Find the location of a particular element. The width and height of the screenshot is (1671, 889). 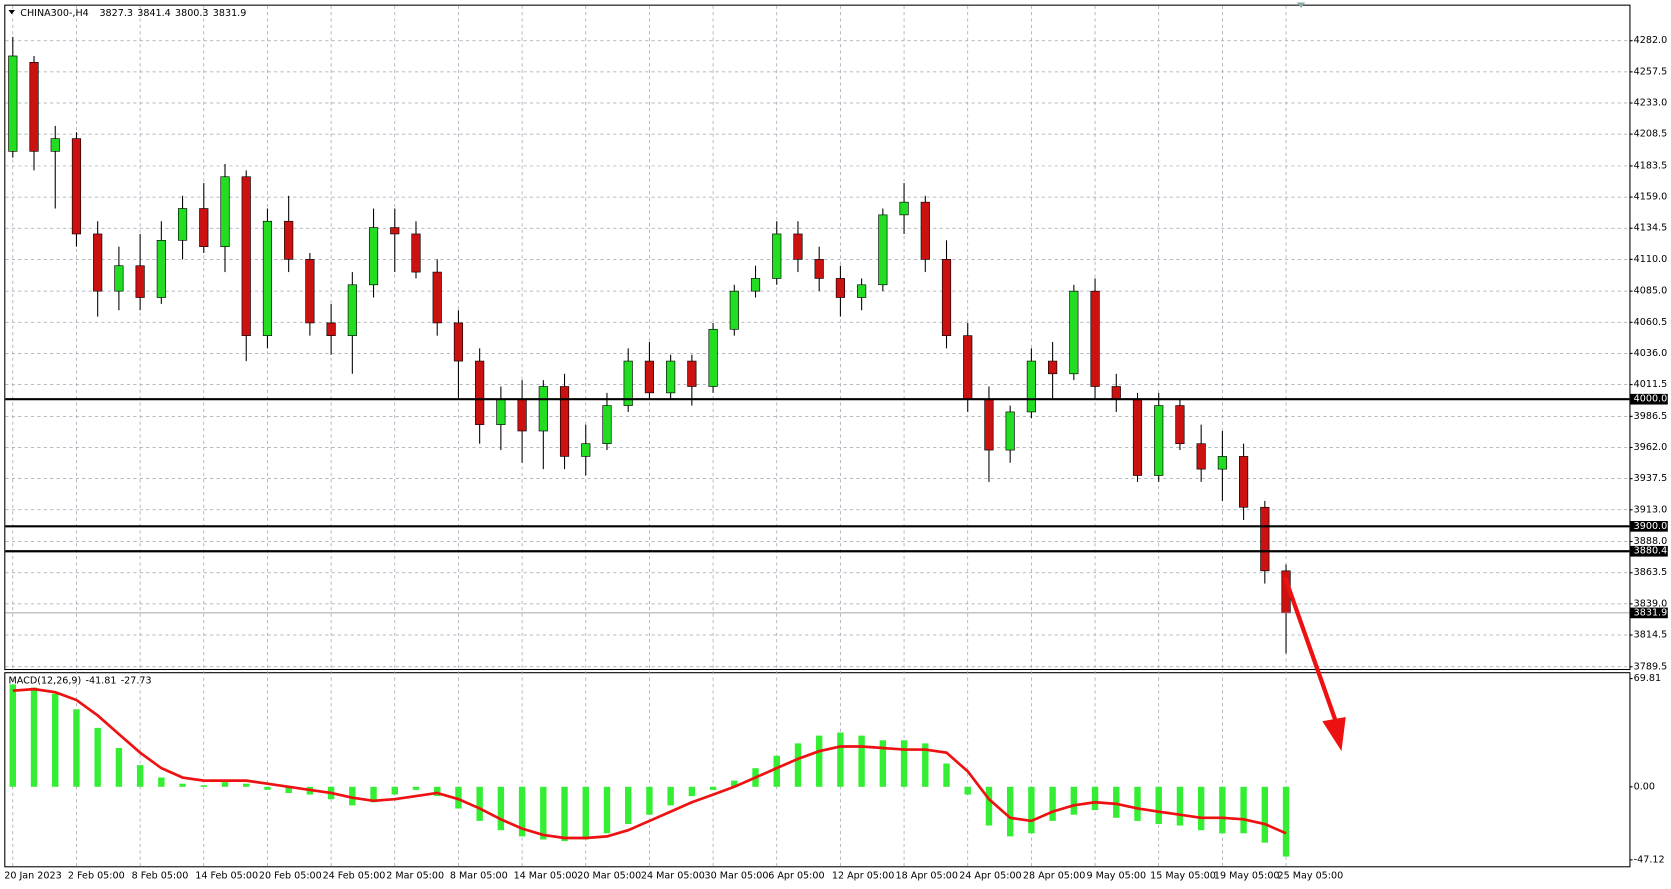

y-tick-label: 4134.5 is located at coordinates (1651, 228).